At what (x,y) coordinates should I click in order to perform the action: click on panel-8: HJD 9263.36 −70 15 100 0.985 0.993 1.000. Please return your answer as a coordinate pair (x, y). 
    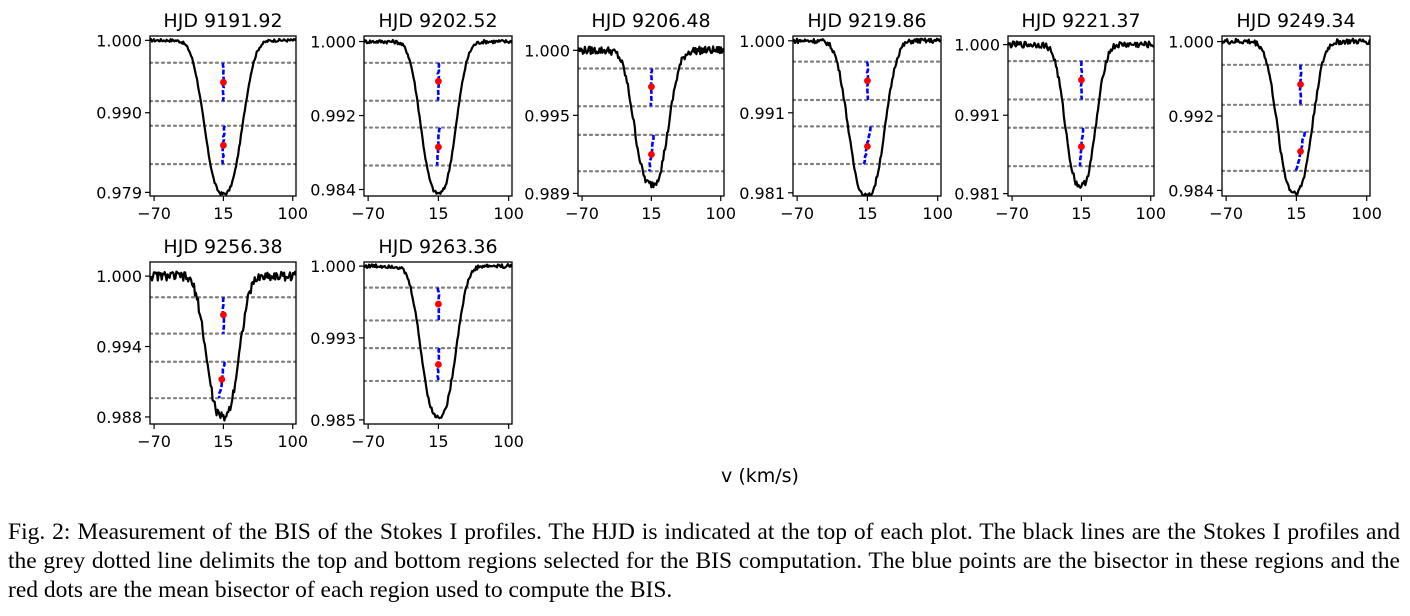
    Looking at the image, I should click on (417, 343).